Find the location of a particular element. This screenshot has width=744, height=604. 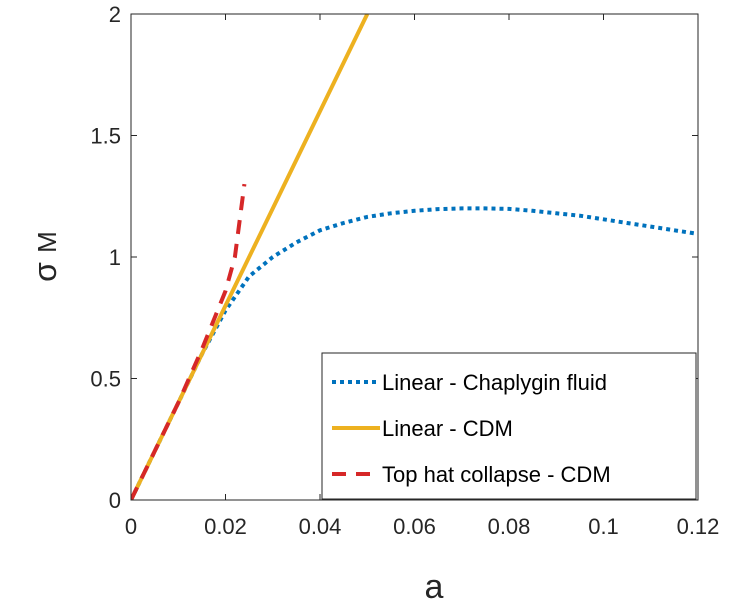

legend-box is located at coordinates (509, 426).